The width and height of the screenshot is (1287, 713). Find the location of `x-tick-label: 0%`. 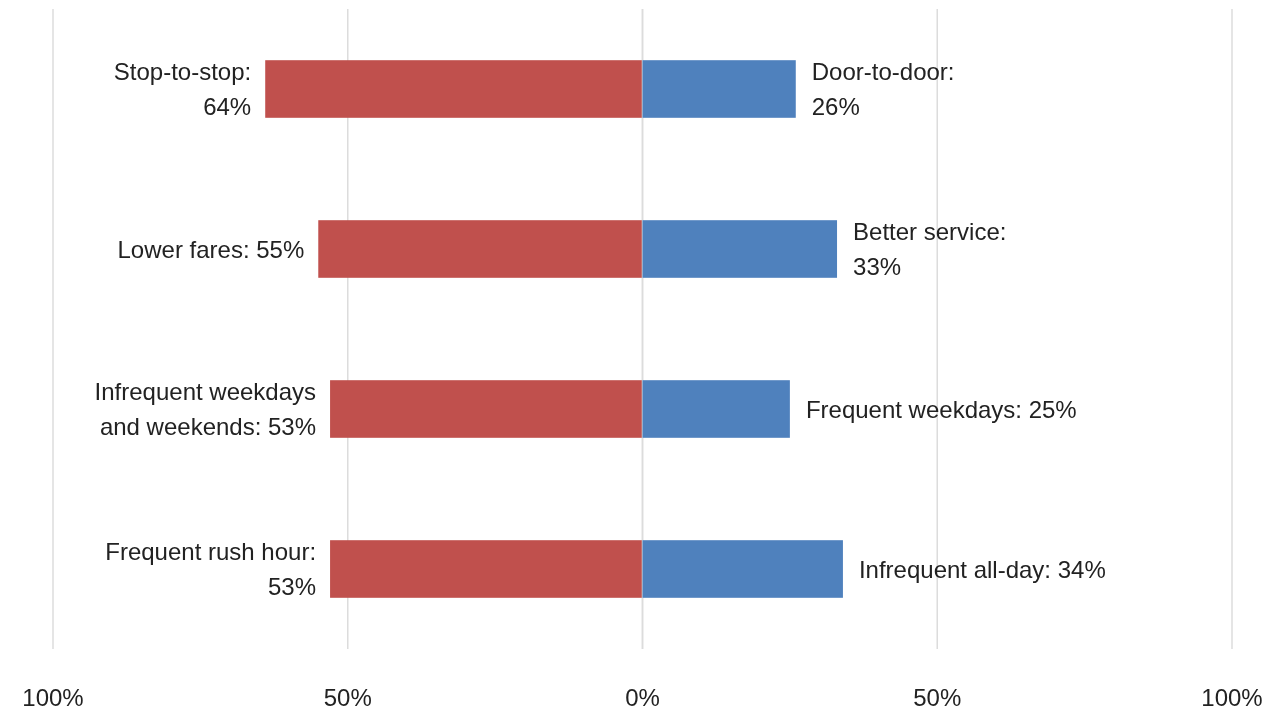

x-tick-label: 0% is located at coordinates (642, 697).